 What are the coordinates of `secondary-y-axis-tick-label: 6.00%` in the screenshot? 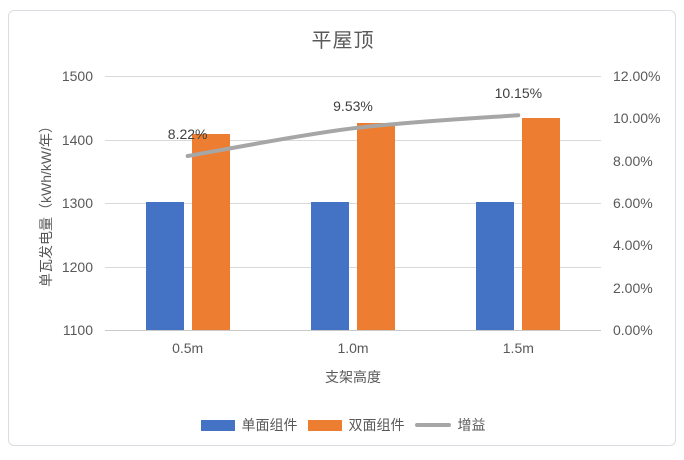 It's located at (633, 203).